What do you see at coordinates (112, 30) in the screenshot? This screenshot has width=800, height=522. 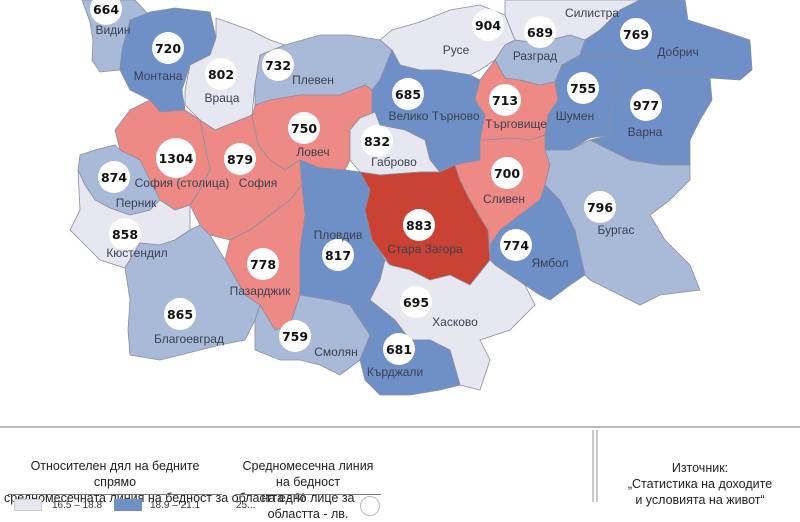 I see `region-name: Видин` at bounding box center [112, 30].